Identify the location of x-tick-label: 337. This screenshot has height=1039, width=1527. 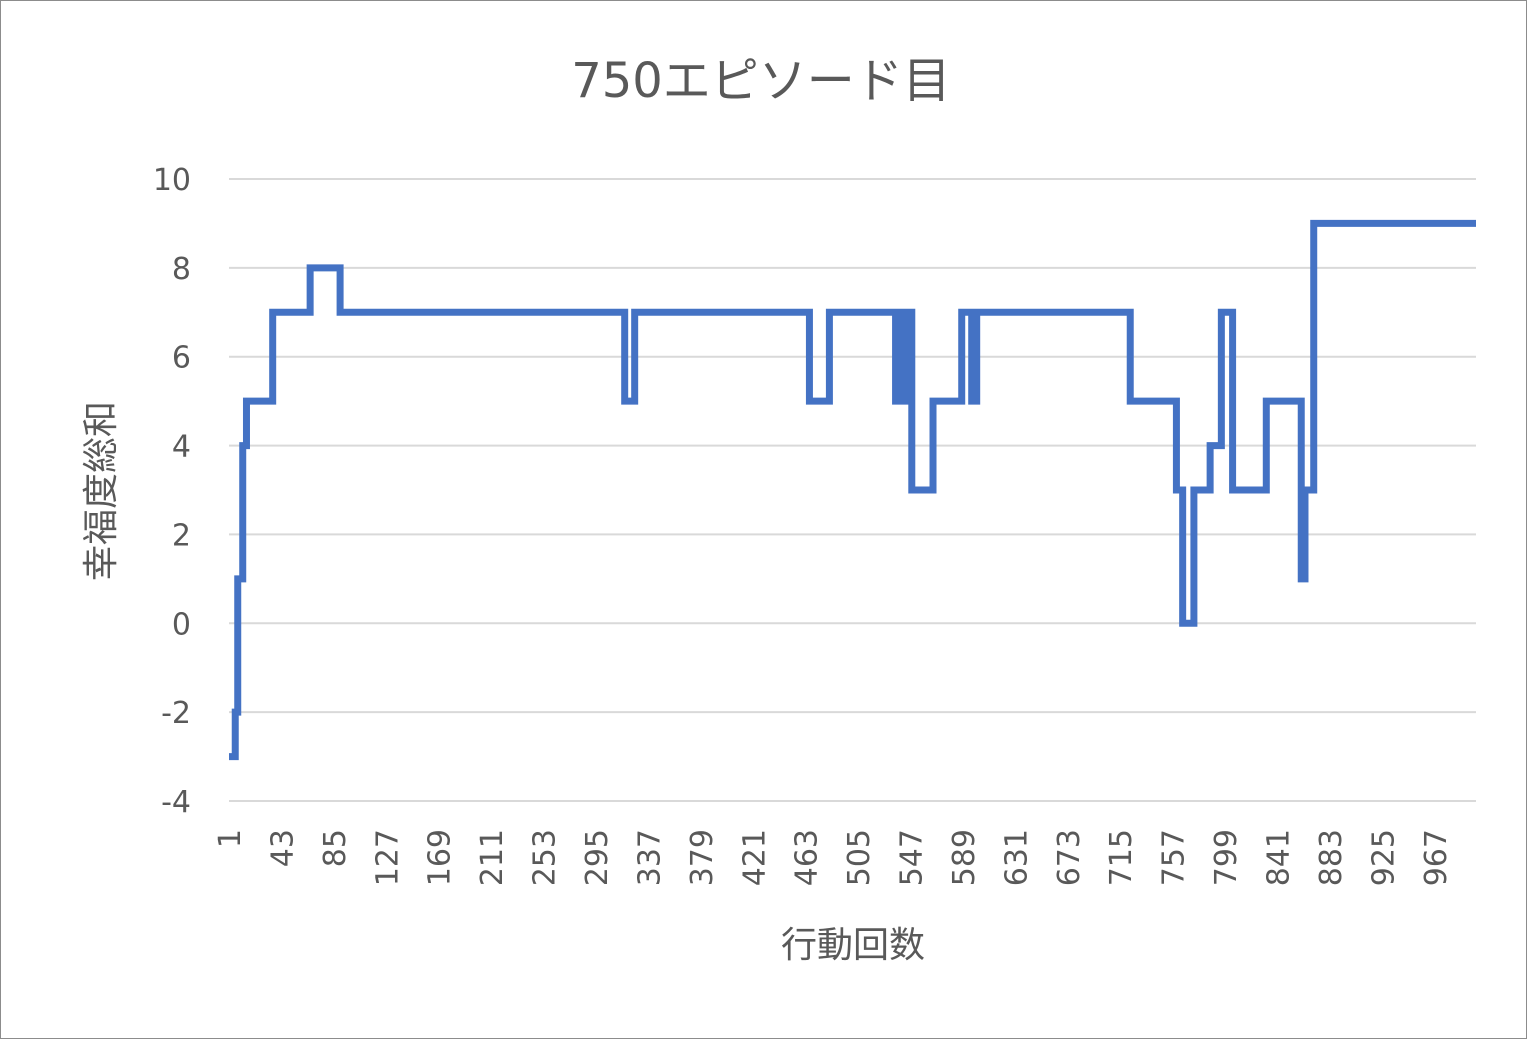
(649, 857).